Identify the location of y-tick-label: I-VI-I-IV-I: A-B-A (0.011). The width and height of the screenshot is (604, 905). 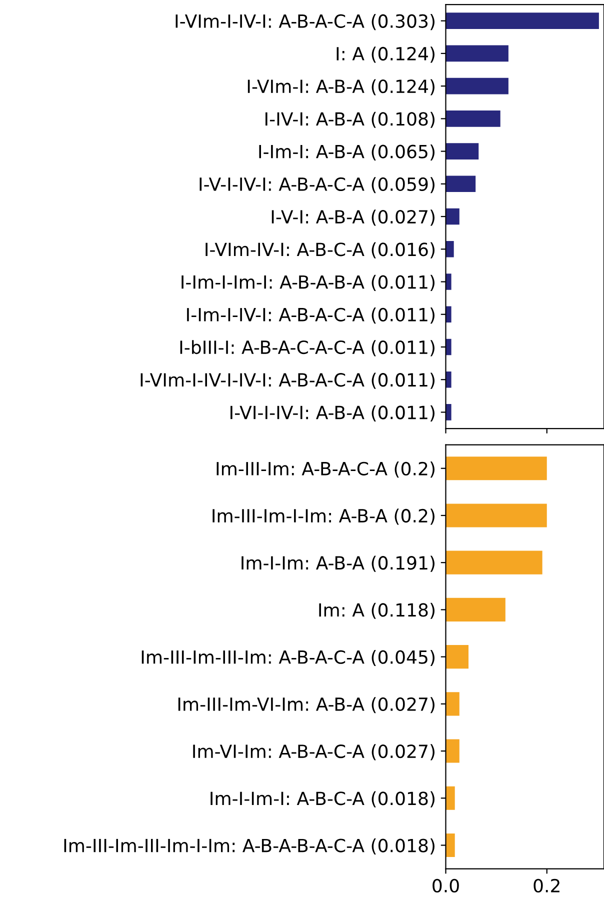
(332, 413).